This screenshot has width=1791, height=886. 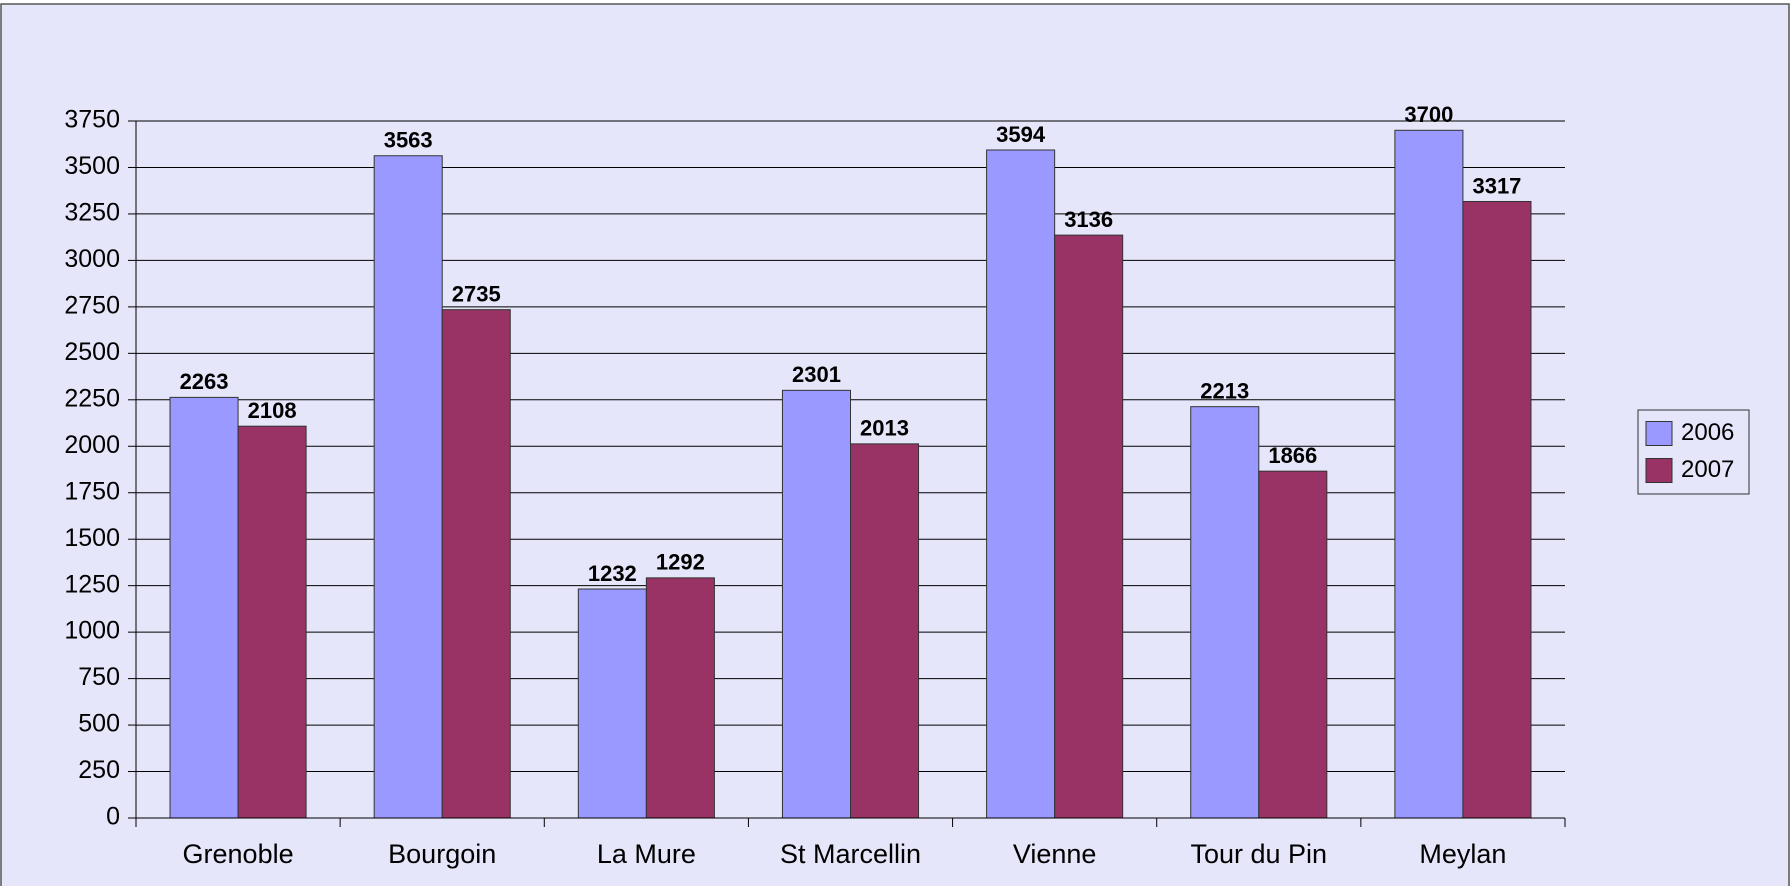 What do you see at coordinates (680, 562) in the screenshot?
I see `value-label: 1292` at bounding box center [680, 562].